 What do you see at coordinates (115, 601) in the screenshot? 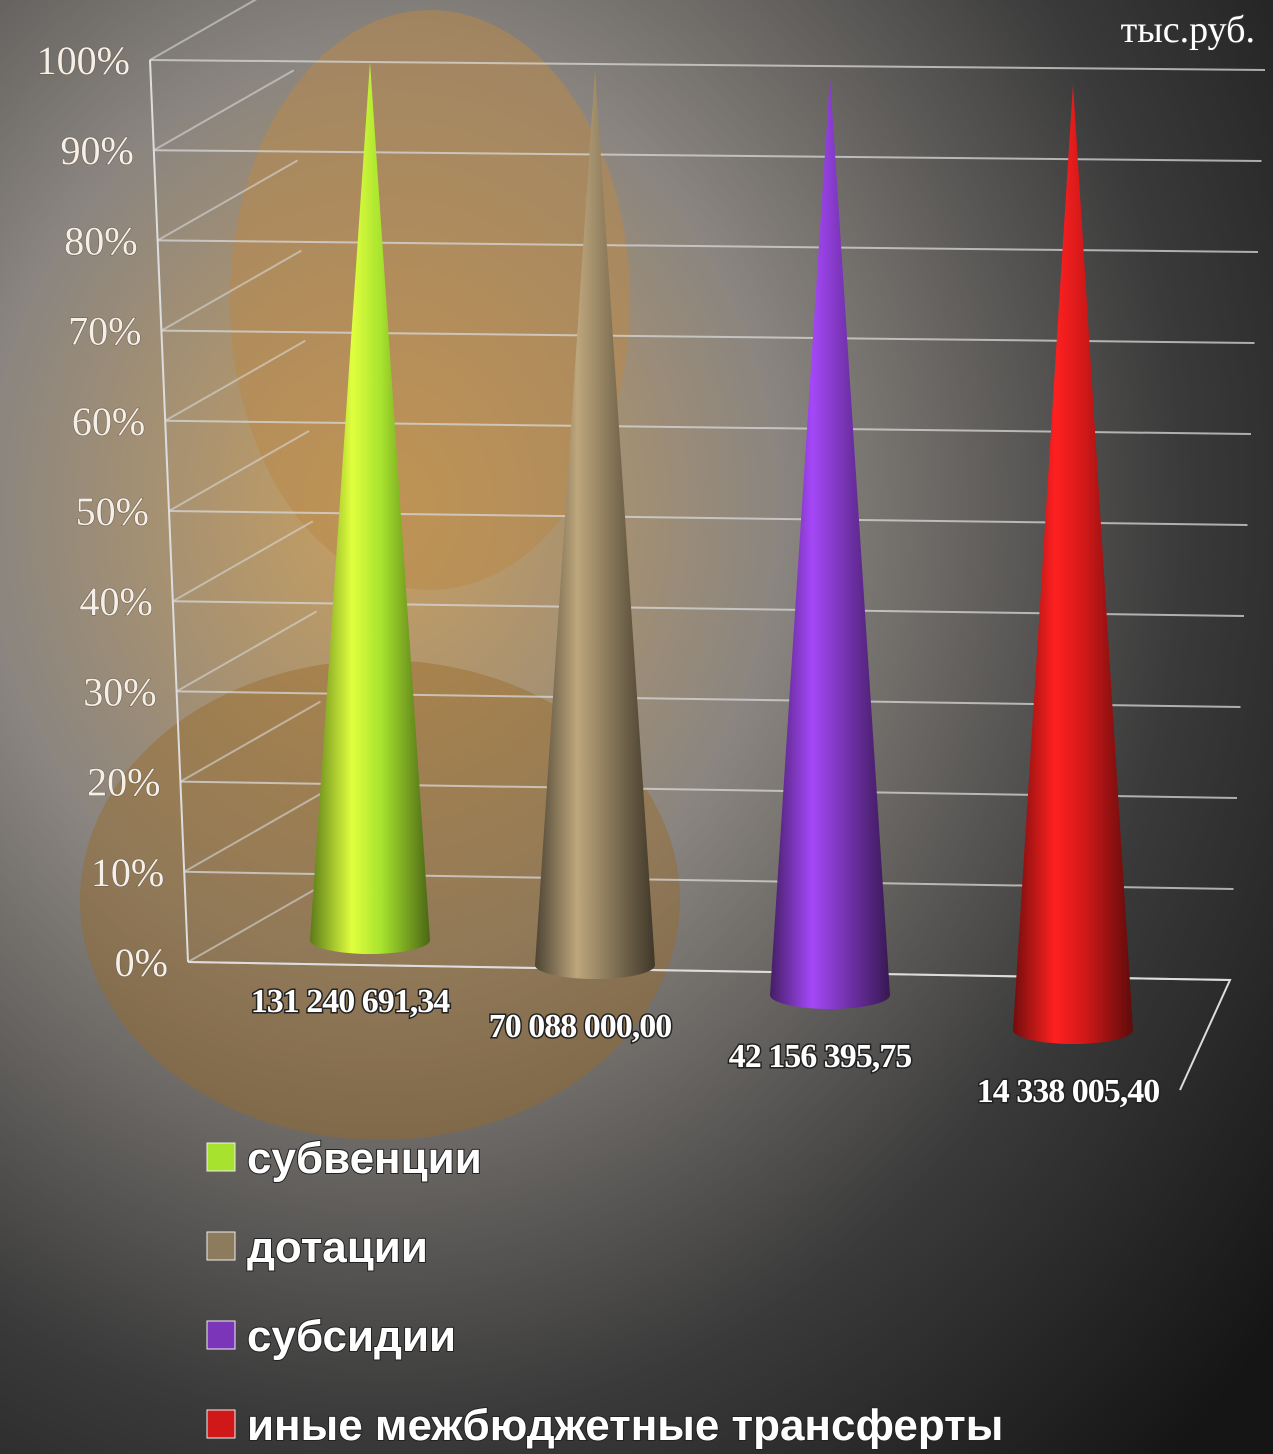
I see `y-tick-label: 40%` at bounding box center [115, 601].